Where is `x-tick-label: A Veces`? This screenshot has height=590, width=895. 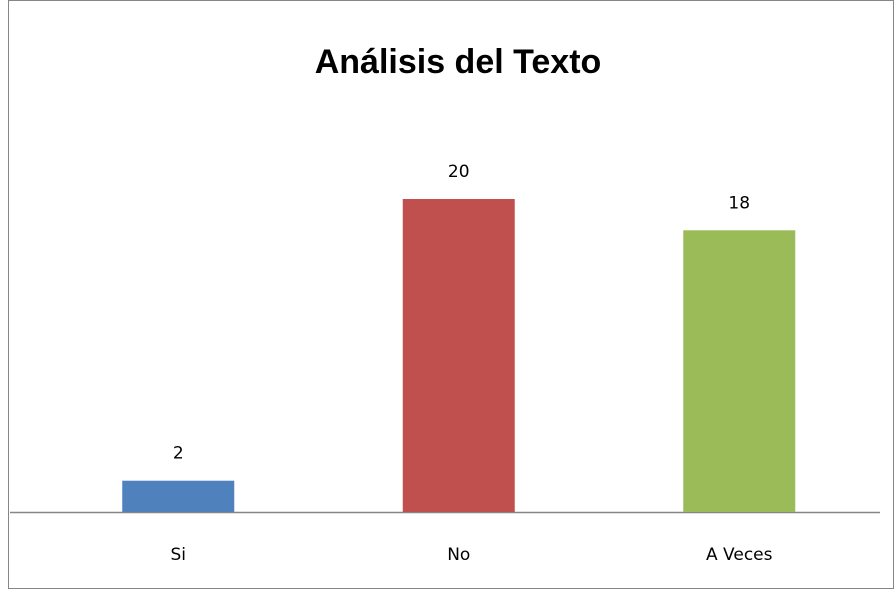 x-tick-label: A Veces is located at coordinates (739, 555).